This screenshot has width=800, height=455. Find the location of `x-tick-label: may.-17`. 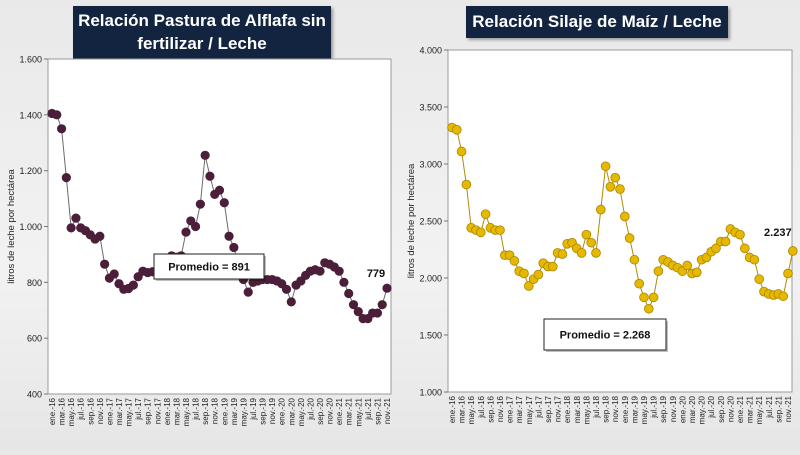

x-tick-label: may.-17 is located at coordinates (129, 411).